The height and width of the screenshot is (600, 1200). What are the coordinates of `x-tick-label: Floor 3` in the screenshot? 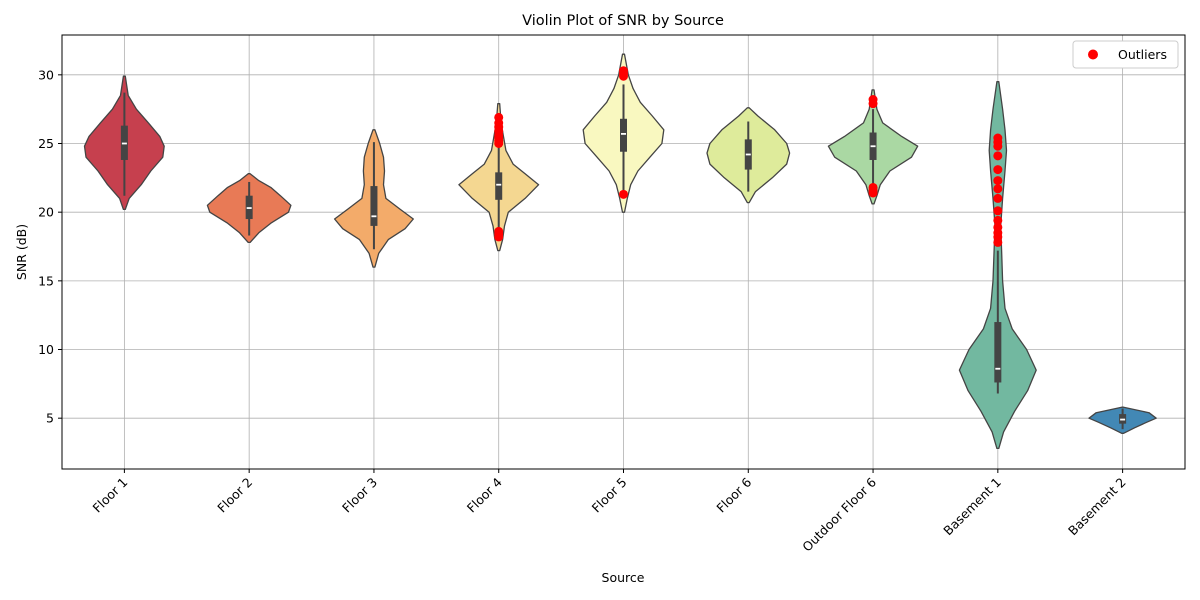 It's located at (359, 495).